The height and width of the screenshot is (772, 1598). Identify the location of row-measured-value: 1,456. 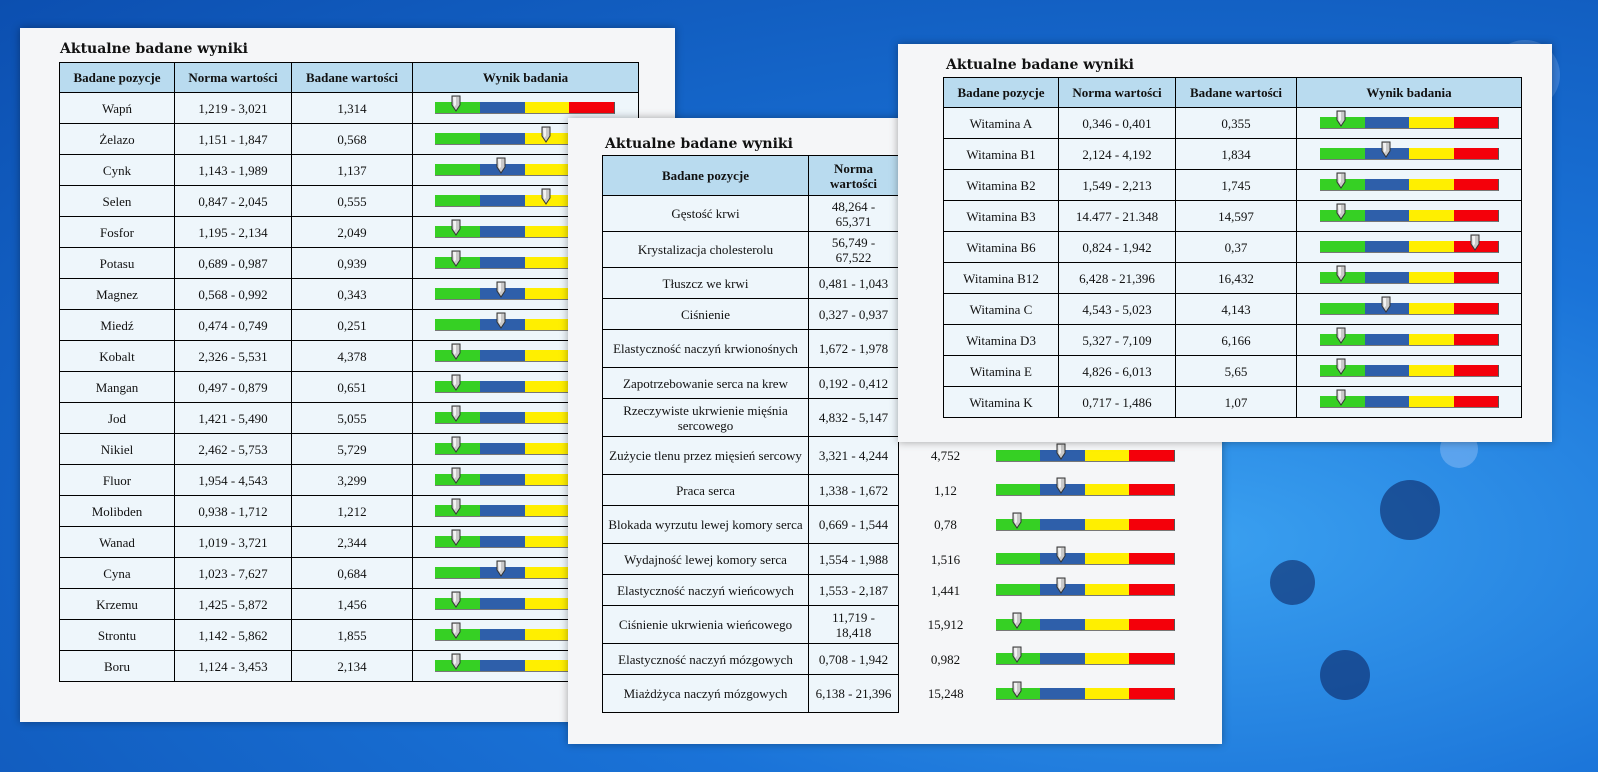
(352, 604).